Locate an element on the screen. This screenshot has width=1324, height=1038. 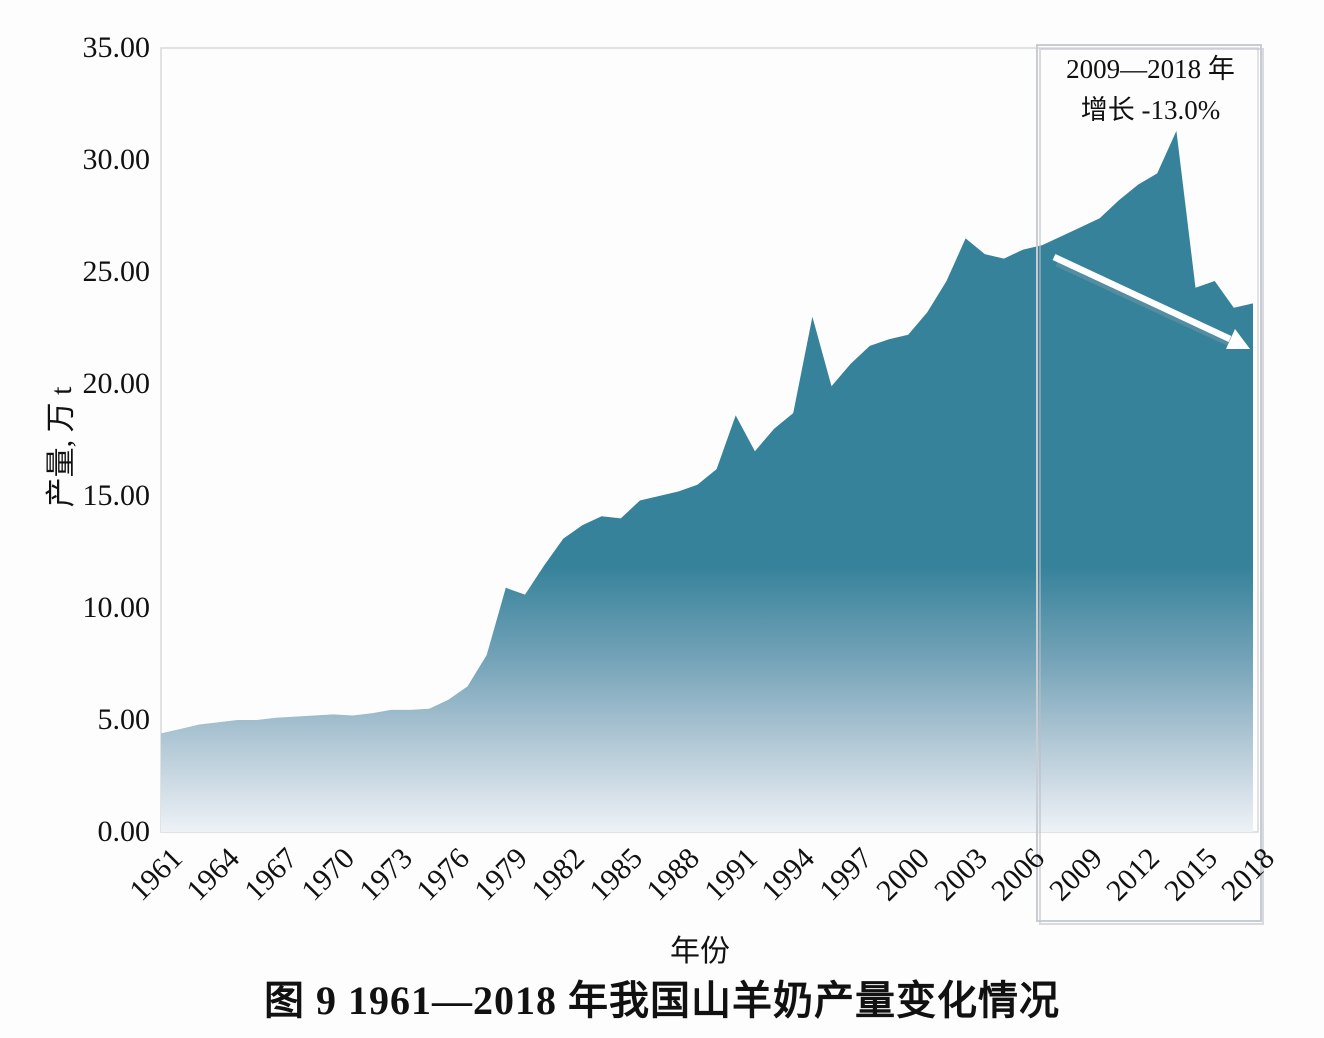
x-axis-title: 年份 is located at coordinates (700, 951).